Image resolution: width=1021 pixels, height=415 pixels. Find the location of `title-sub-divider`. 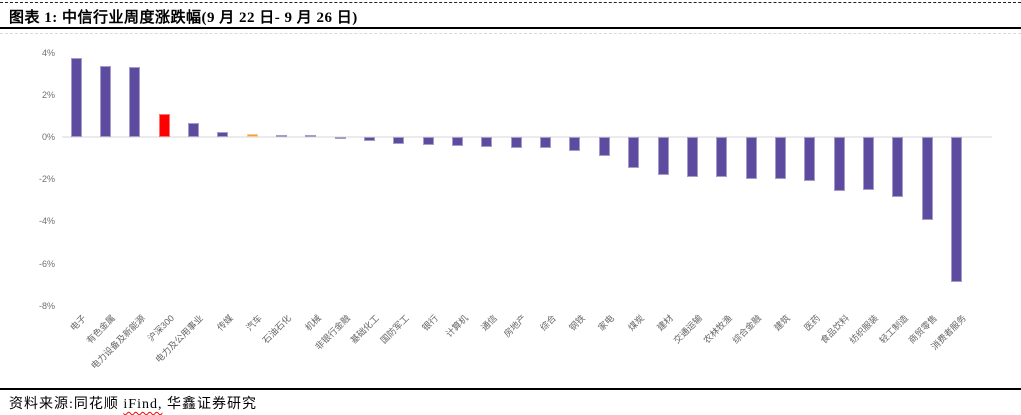

title-sub-divider is located at coordinates (510, 33).